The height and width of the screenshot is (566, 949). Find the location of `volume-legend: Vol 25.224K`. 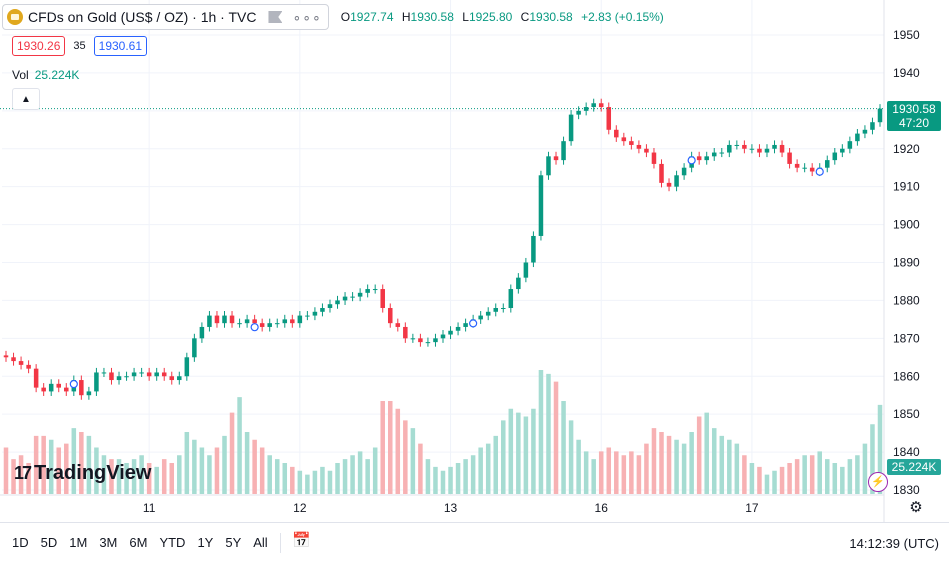

volume-legend: Vol 25.224K is located at coordinates (45, 75).